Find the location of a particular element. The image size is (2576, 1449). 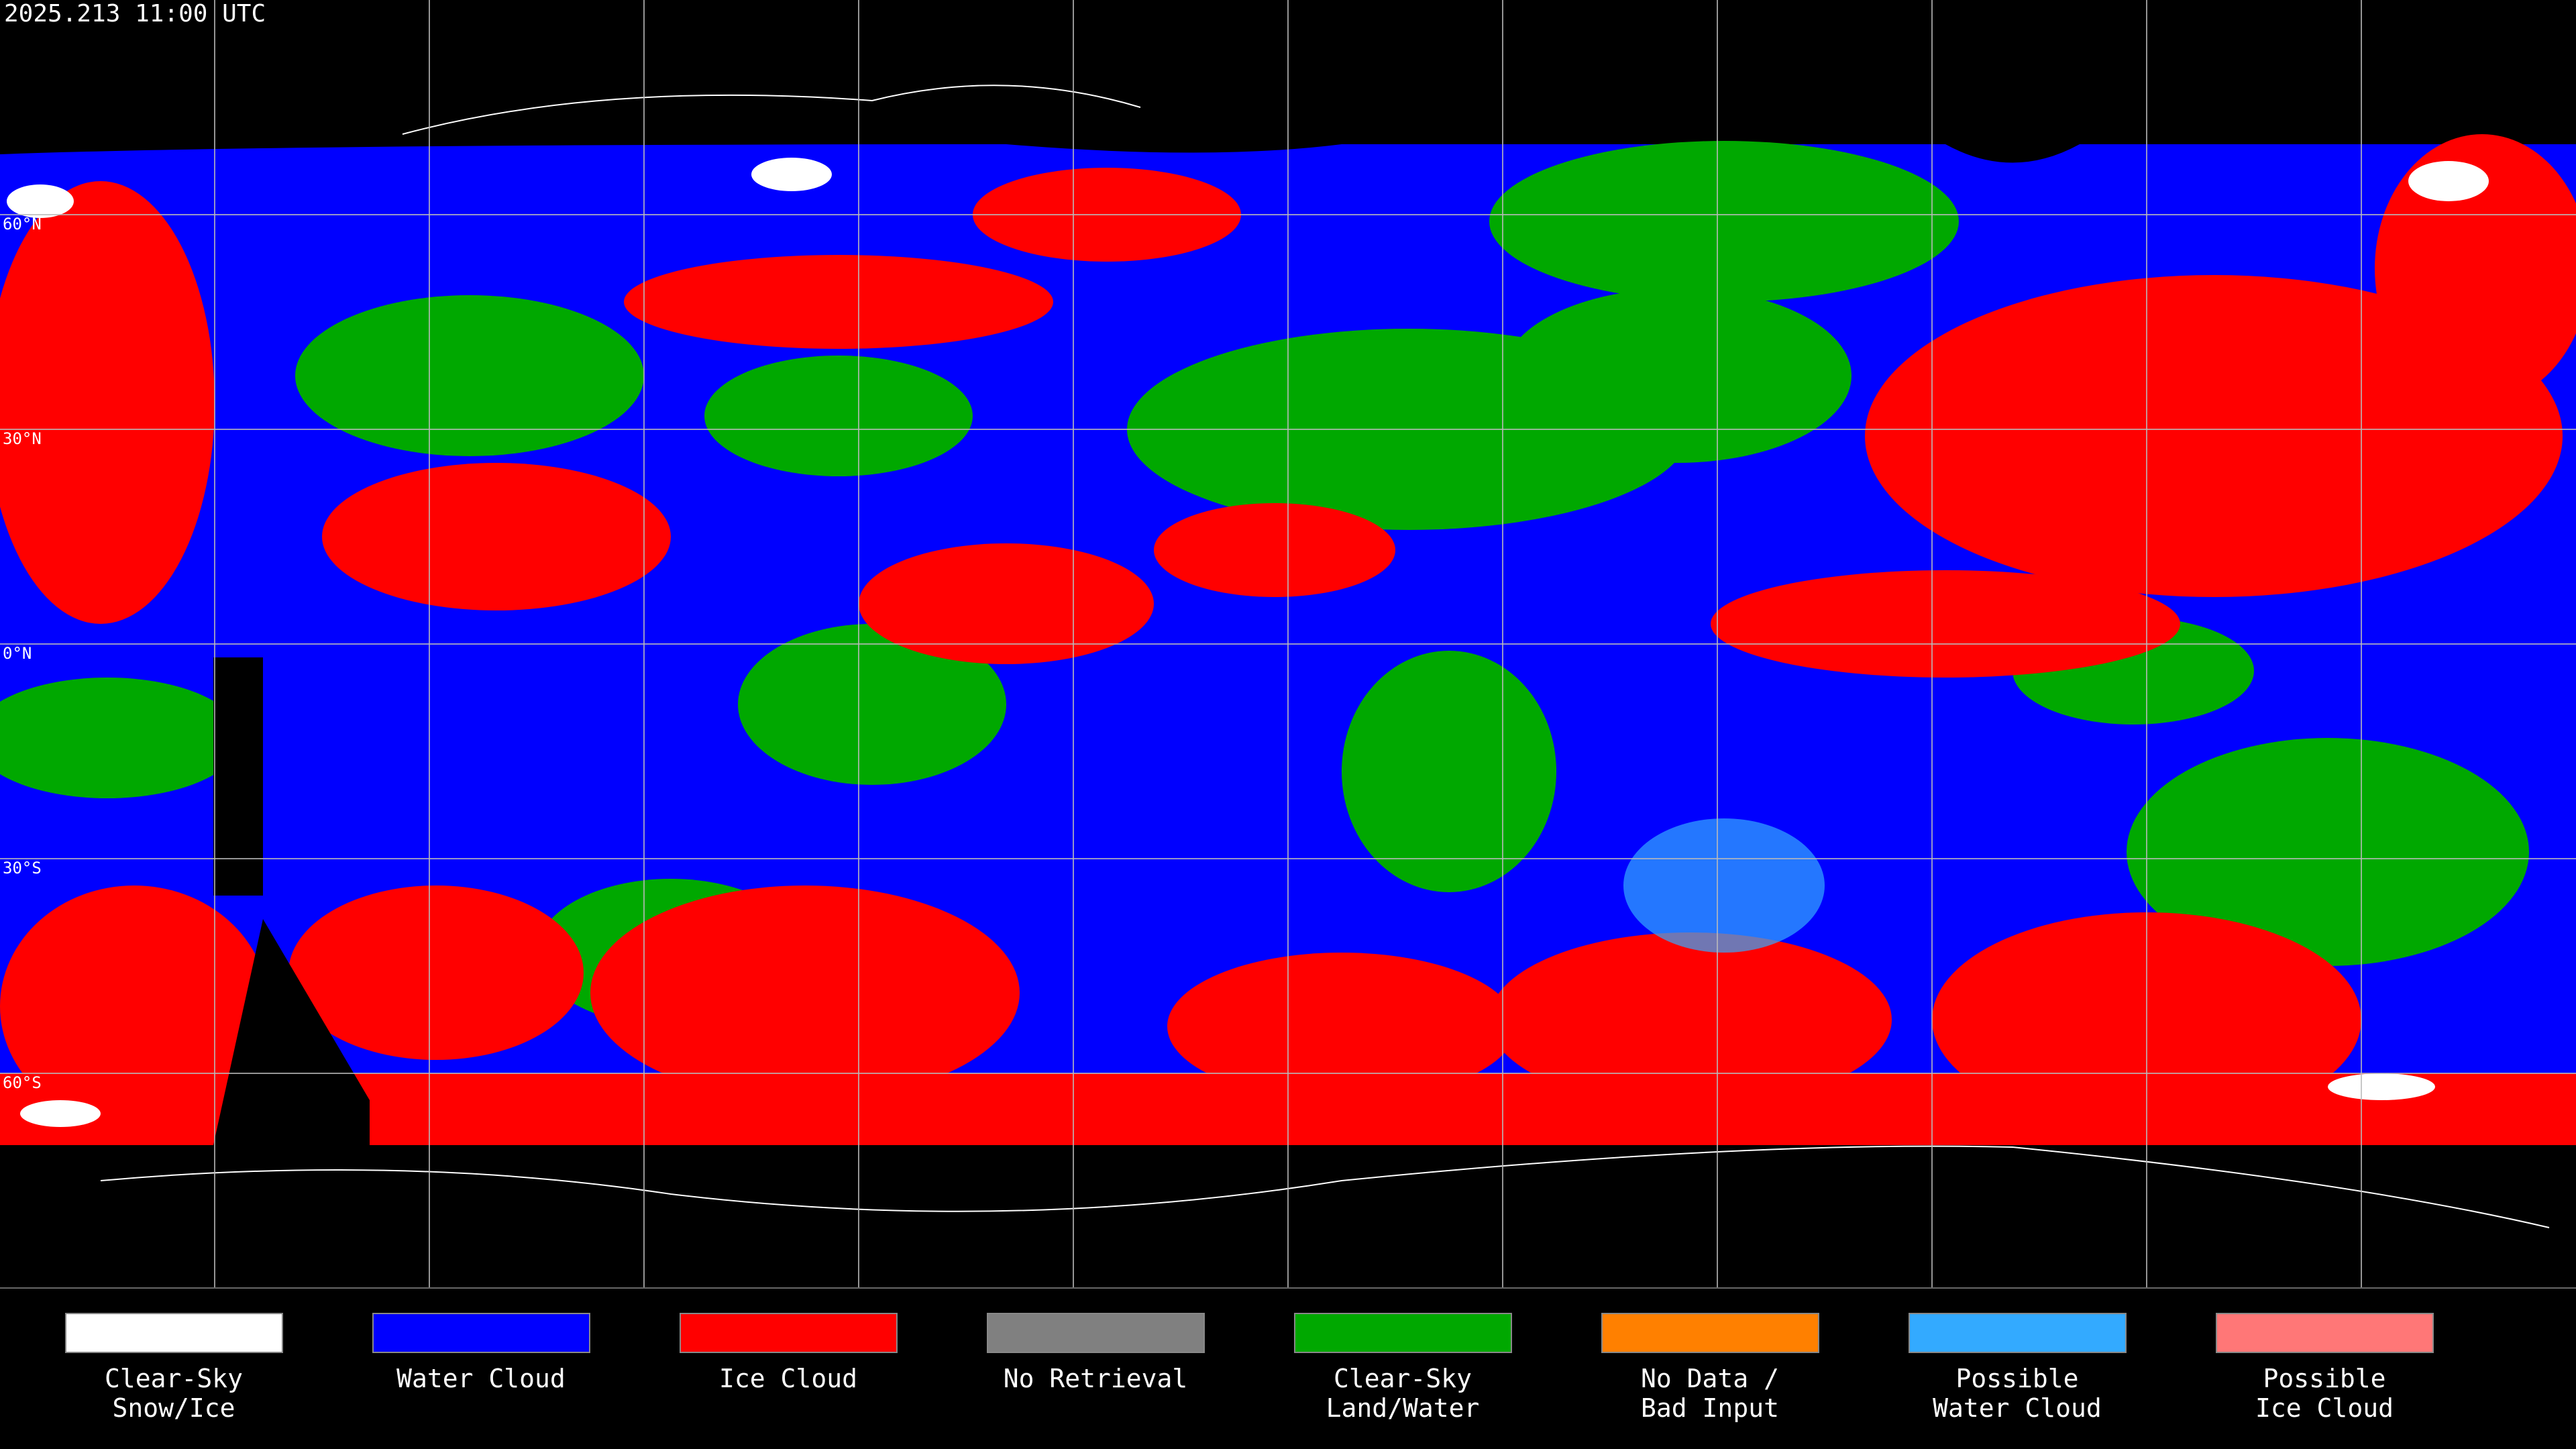

latitude-label: 30°S is located at coordinates (22, 868).